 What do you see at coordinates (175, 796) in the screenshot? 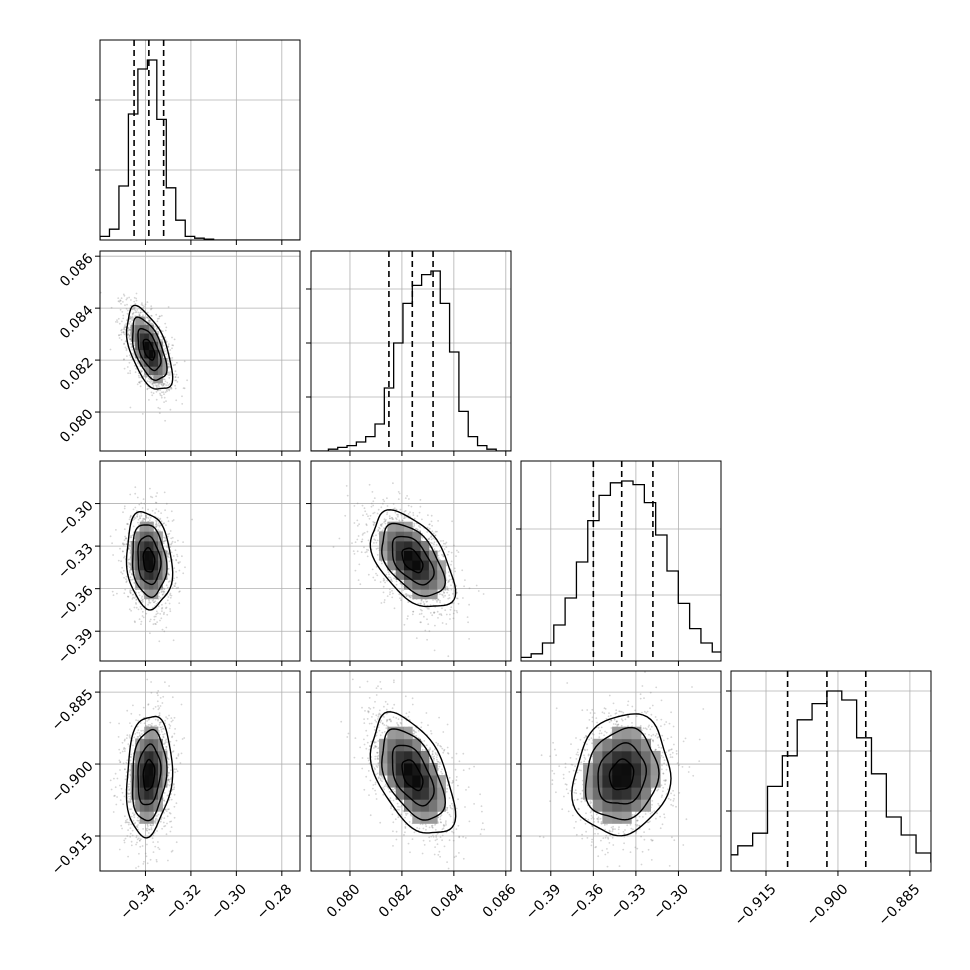
I see `panel-3-0: −0.34 −0.32 −0.30 −0.28−0.915−0.900−0.885` at bounding box center [175, 796].